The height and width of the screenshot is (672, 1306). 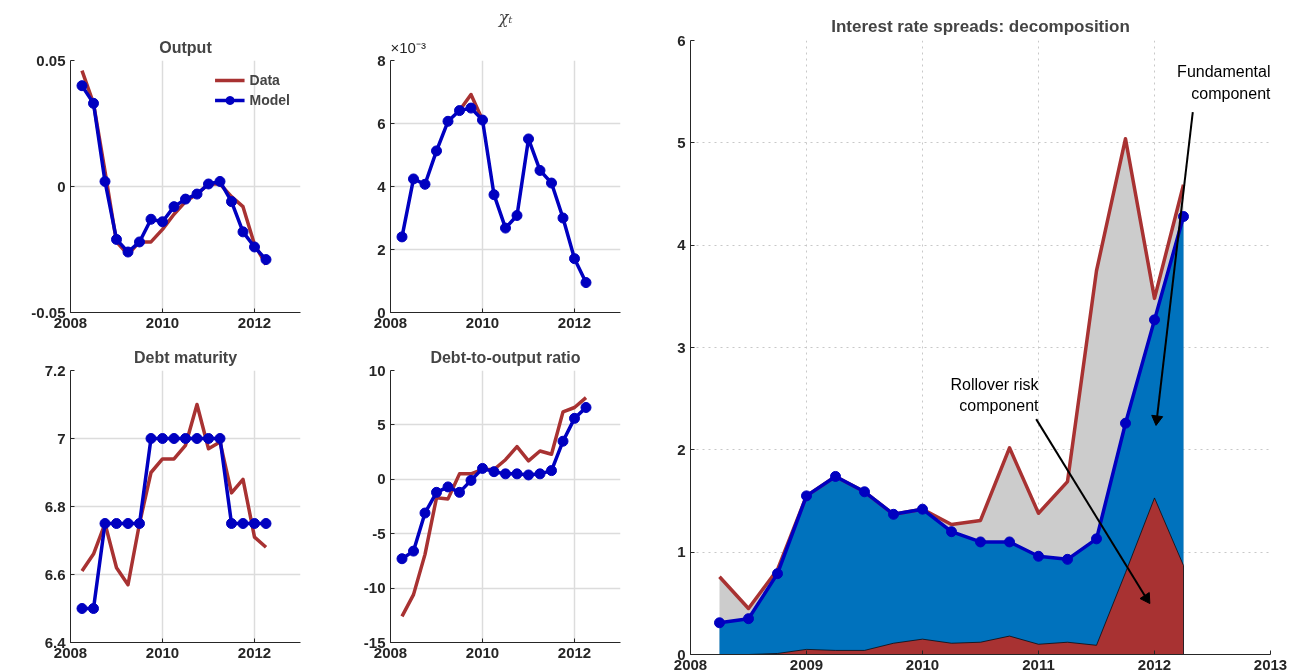 I want to click on y-tick-label: 4, so click(x=682, y=245).